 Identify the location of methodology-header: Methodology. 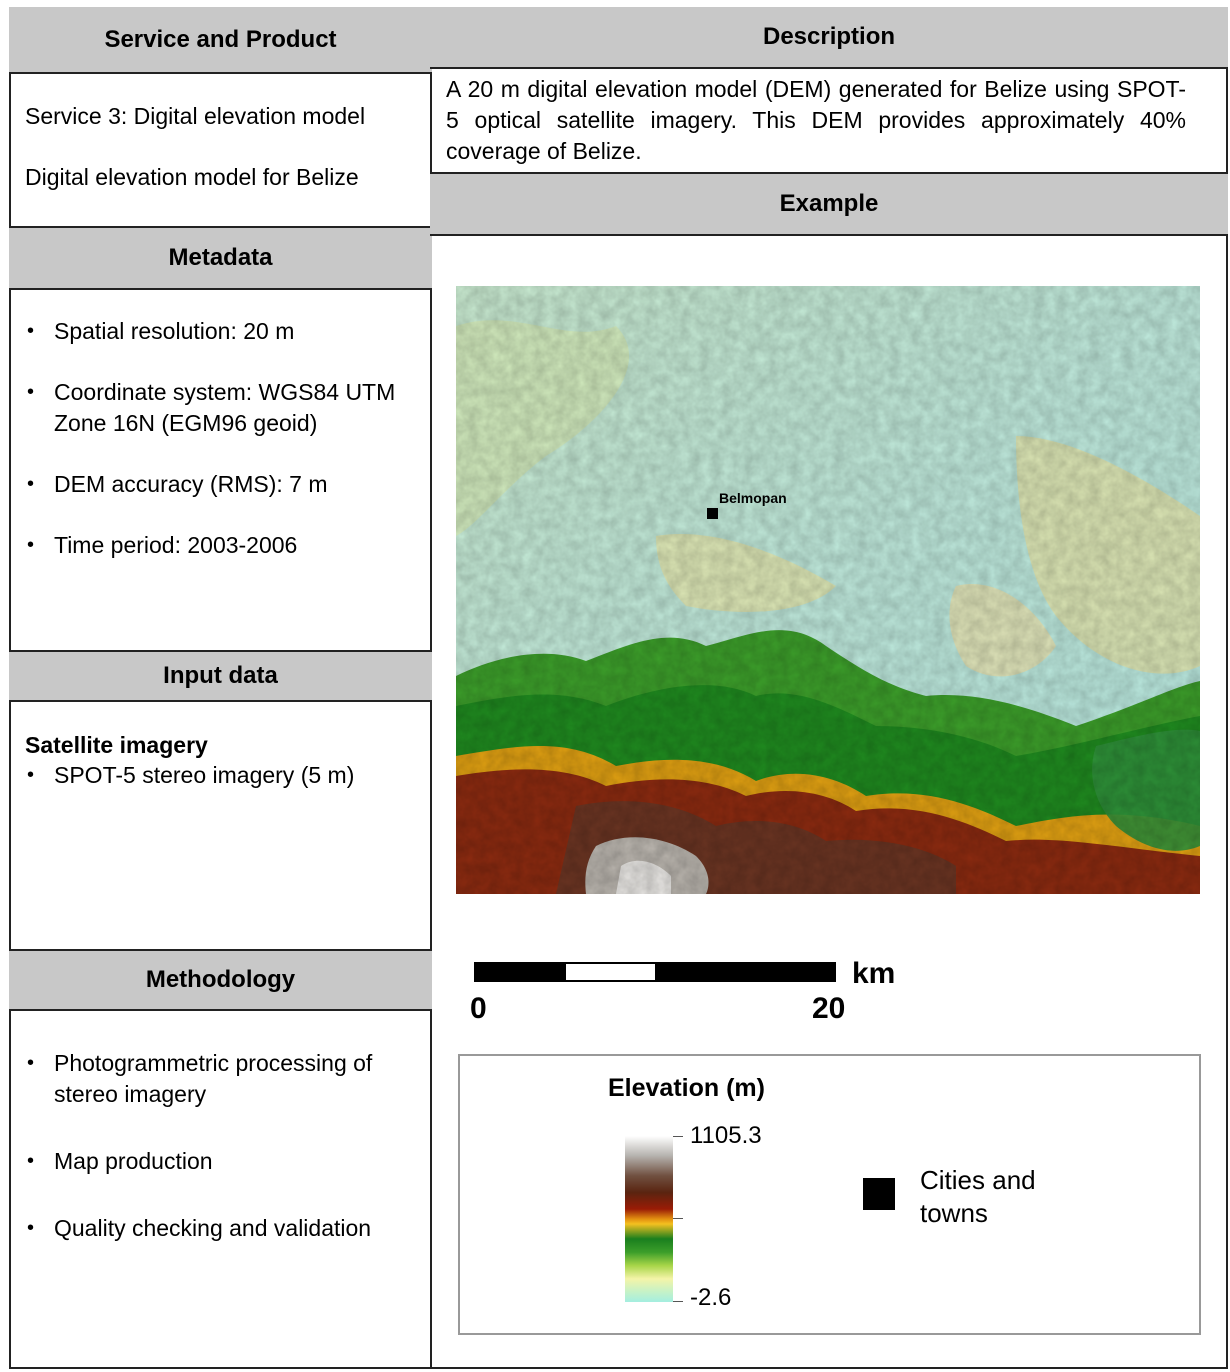
(220, 980).